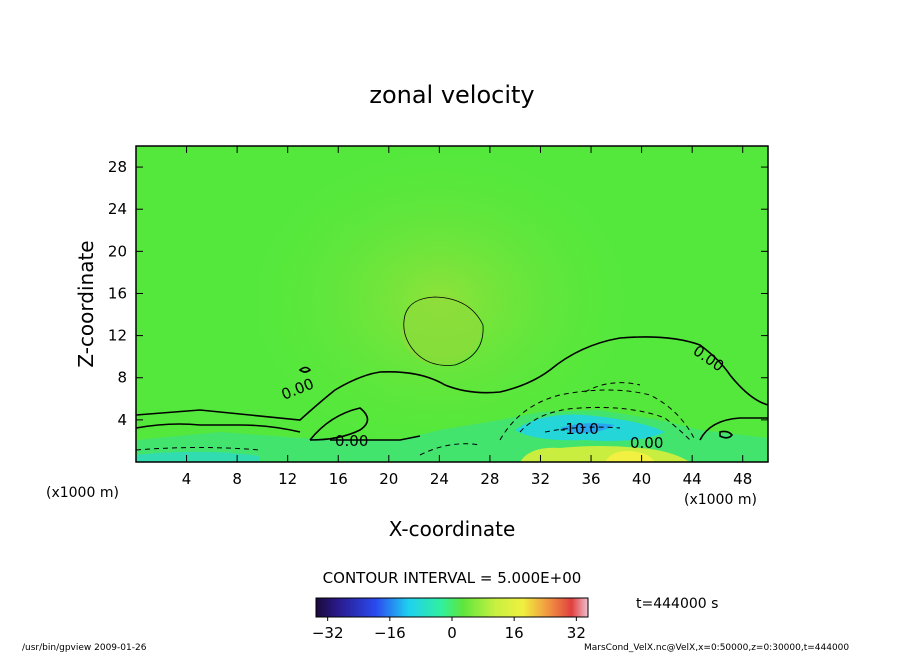 The height and width of the screenshot is (658, 904). I want to click on x-tick-label: 28, so click(489, 479).